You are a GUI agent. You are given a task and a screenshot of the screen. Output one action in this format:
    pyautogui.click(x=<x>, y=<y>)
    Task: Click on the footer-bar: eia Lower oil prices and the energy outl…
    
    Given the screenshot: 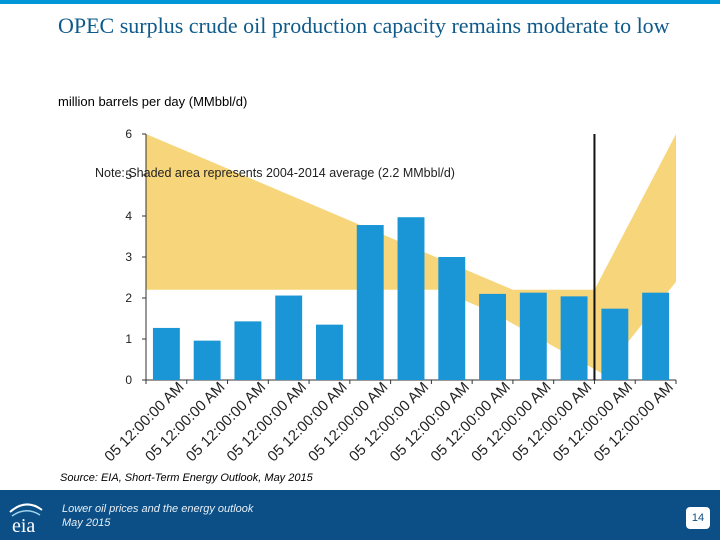 What is the action you would take?
    pyautogui.click(x=360, y=515)
    